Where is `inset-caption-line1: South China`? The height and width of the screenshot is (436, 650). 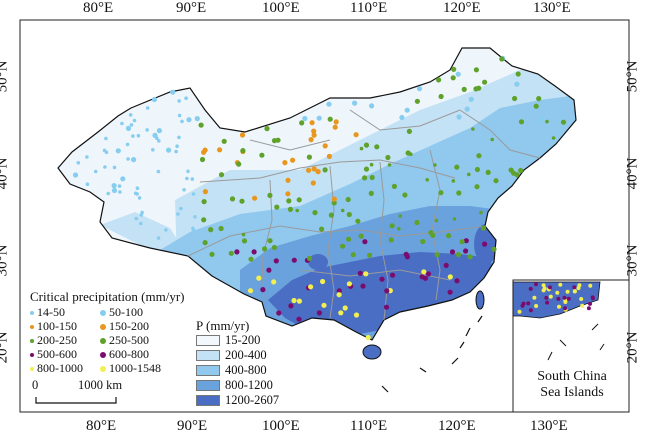 inset-caption-line1: South China is located at coordinates (572, 376).